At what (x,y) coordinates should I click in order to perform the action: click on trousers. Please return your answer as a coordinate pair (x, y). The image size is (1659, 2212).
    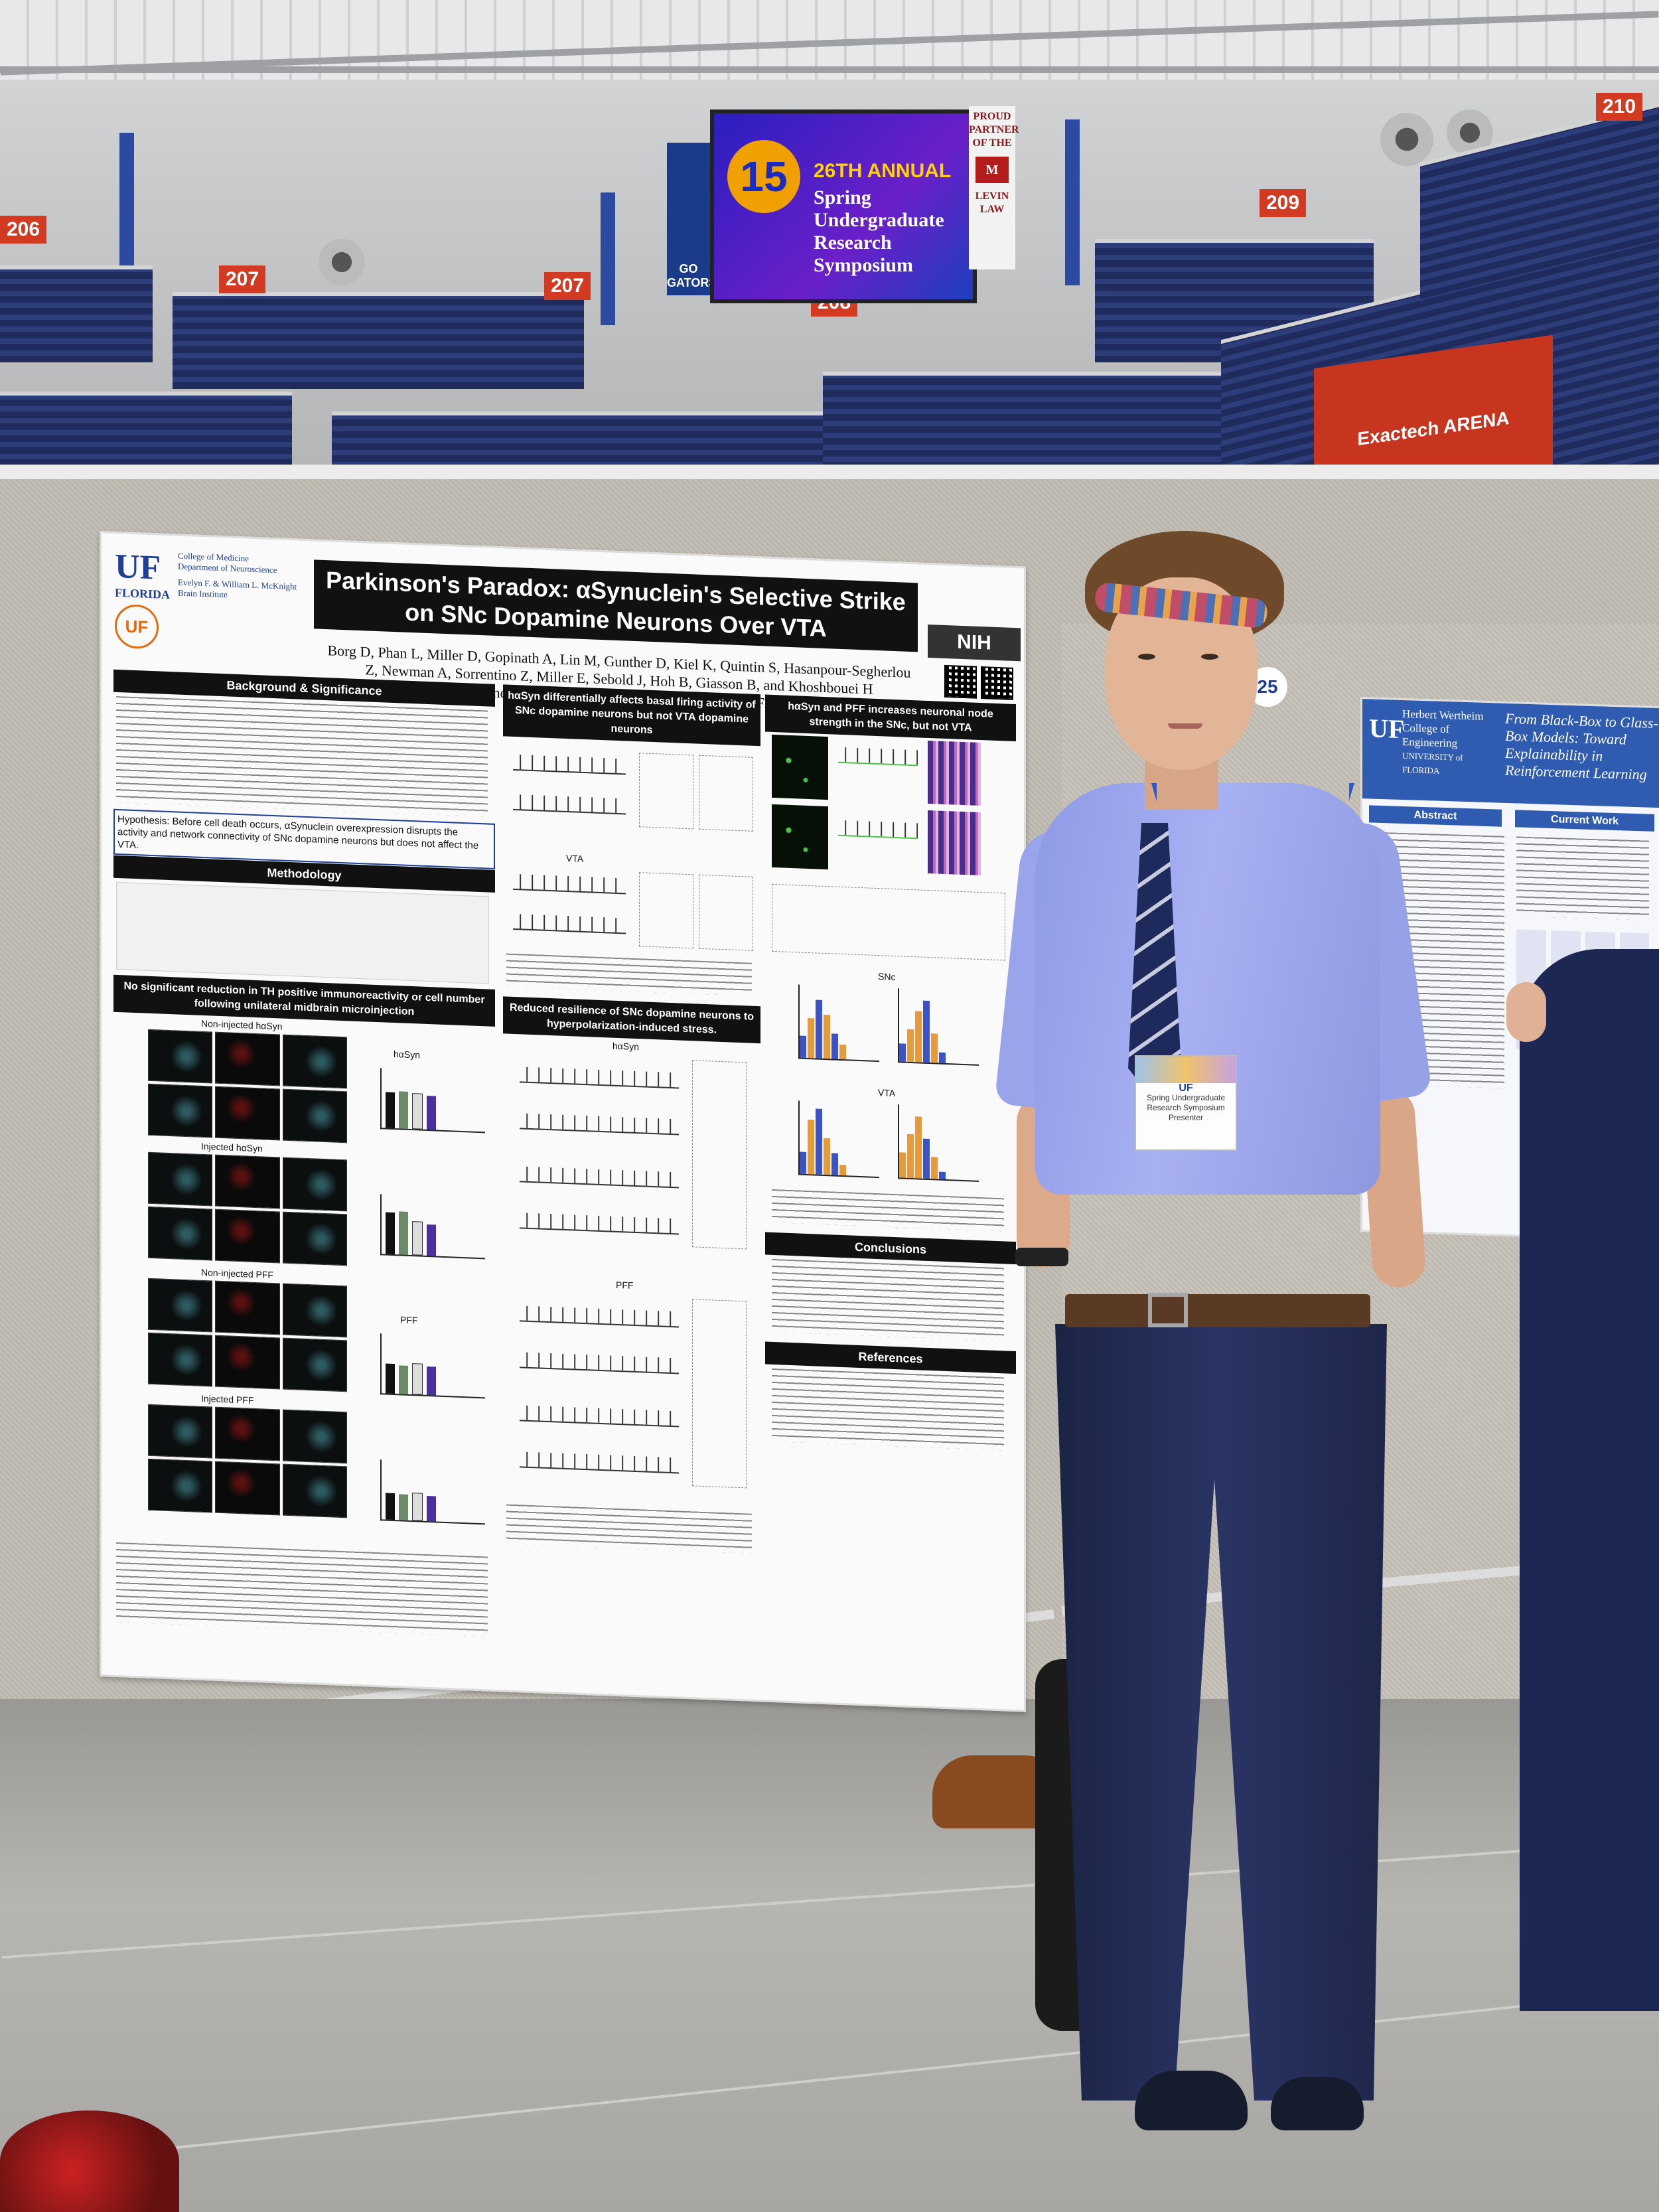
    Looking at the image, I should click on (1221, 1712).